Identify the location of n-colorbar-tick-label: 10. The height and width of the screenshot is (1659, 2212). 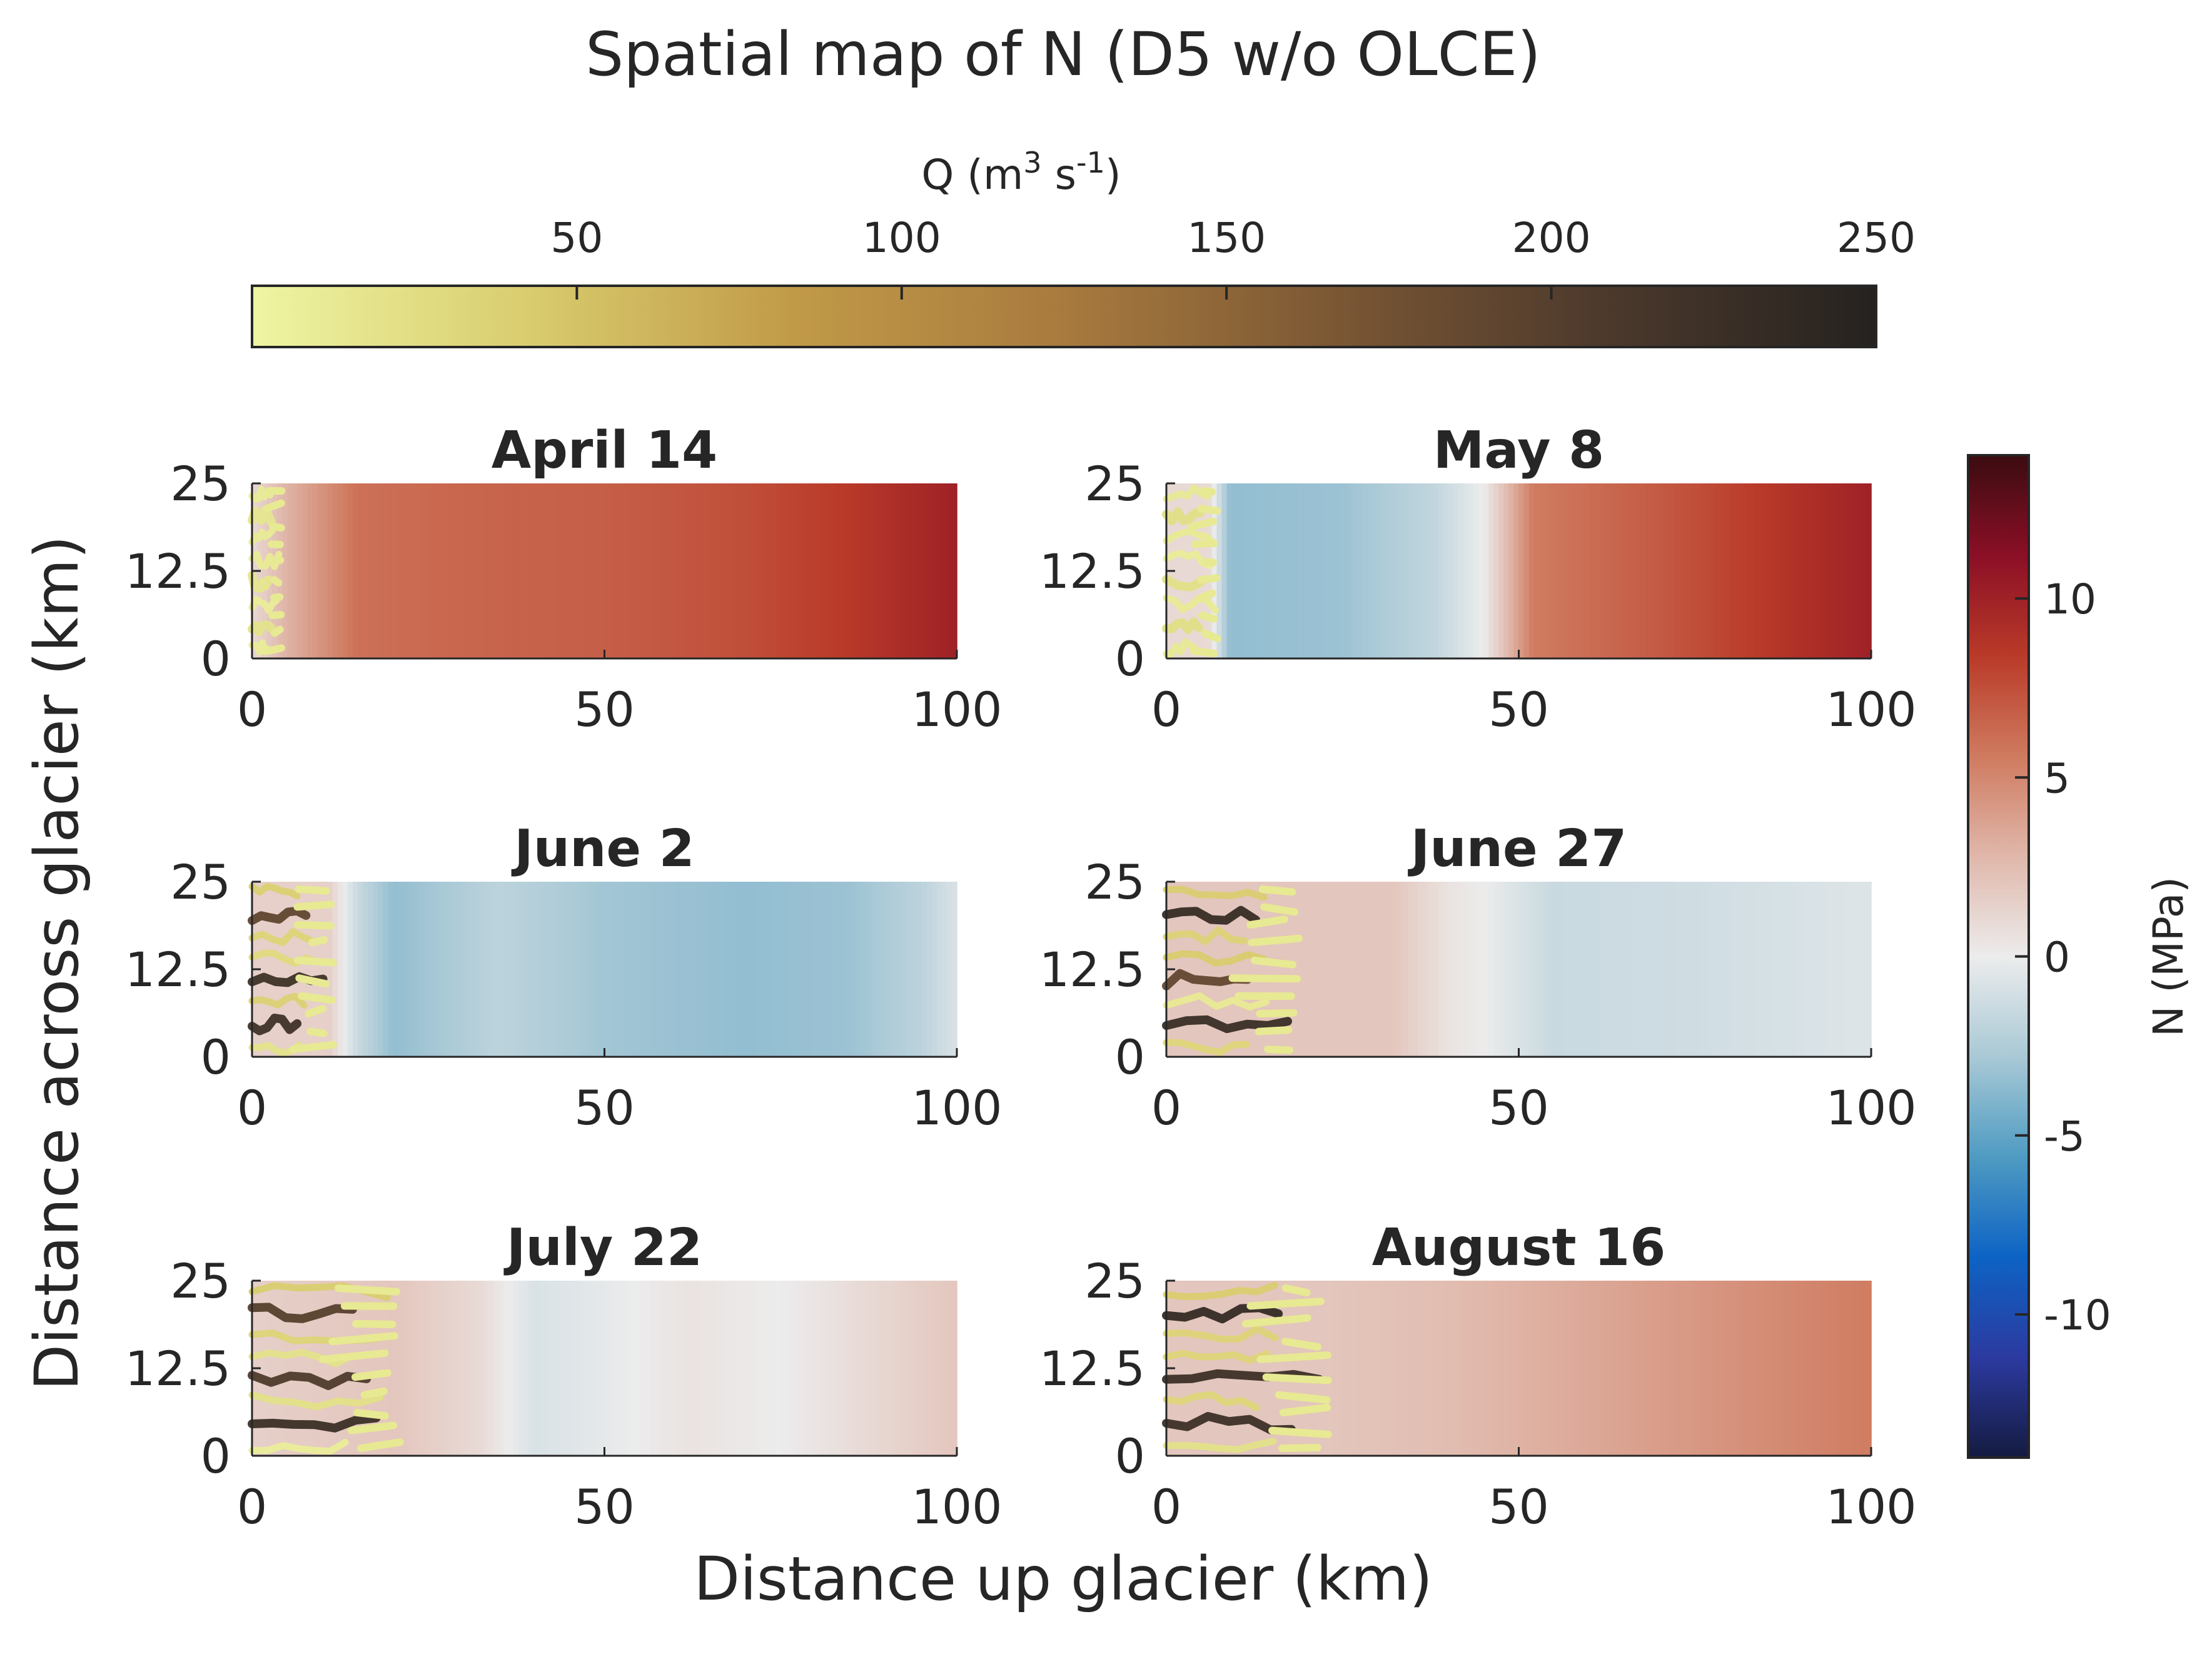
(2070, 599).